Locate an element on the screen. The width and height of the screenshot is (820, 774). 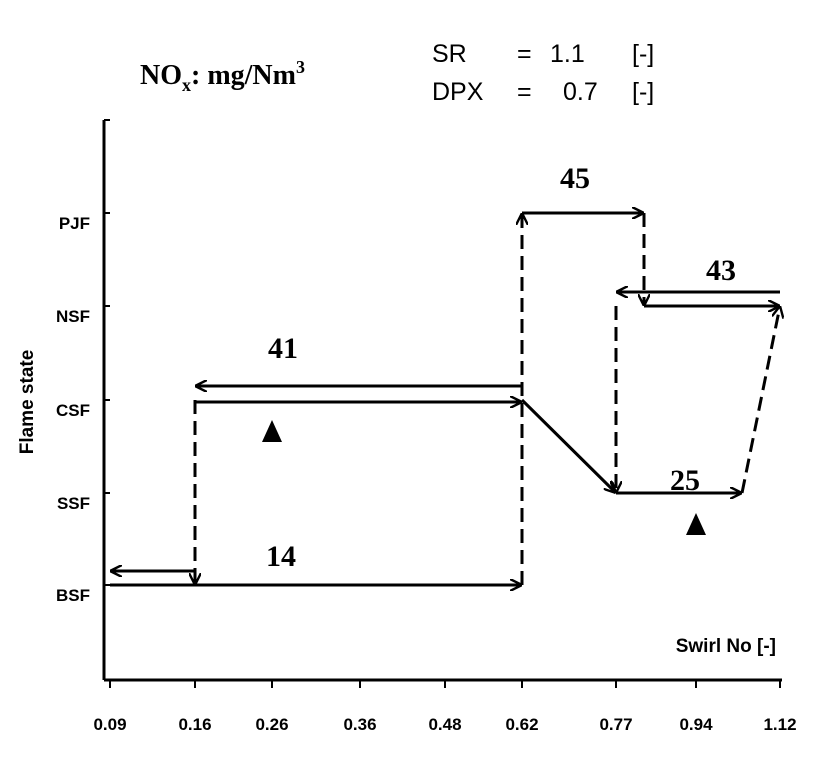
label-45: 45 is located at coordinates (575, 178).